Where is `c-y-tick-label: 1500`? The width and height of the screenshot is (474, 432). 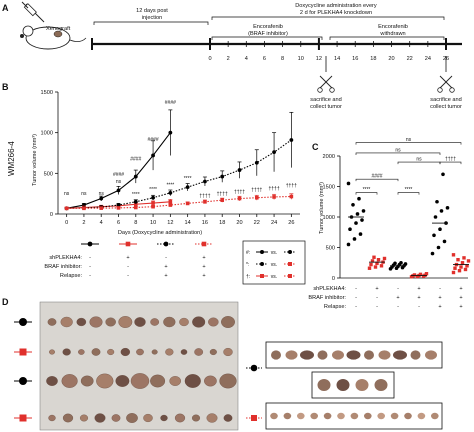
c-y-tick-label: 1500 is located at coordinates (329, 188).